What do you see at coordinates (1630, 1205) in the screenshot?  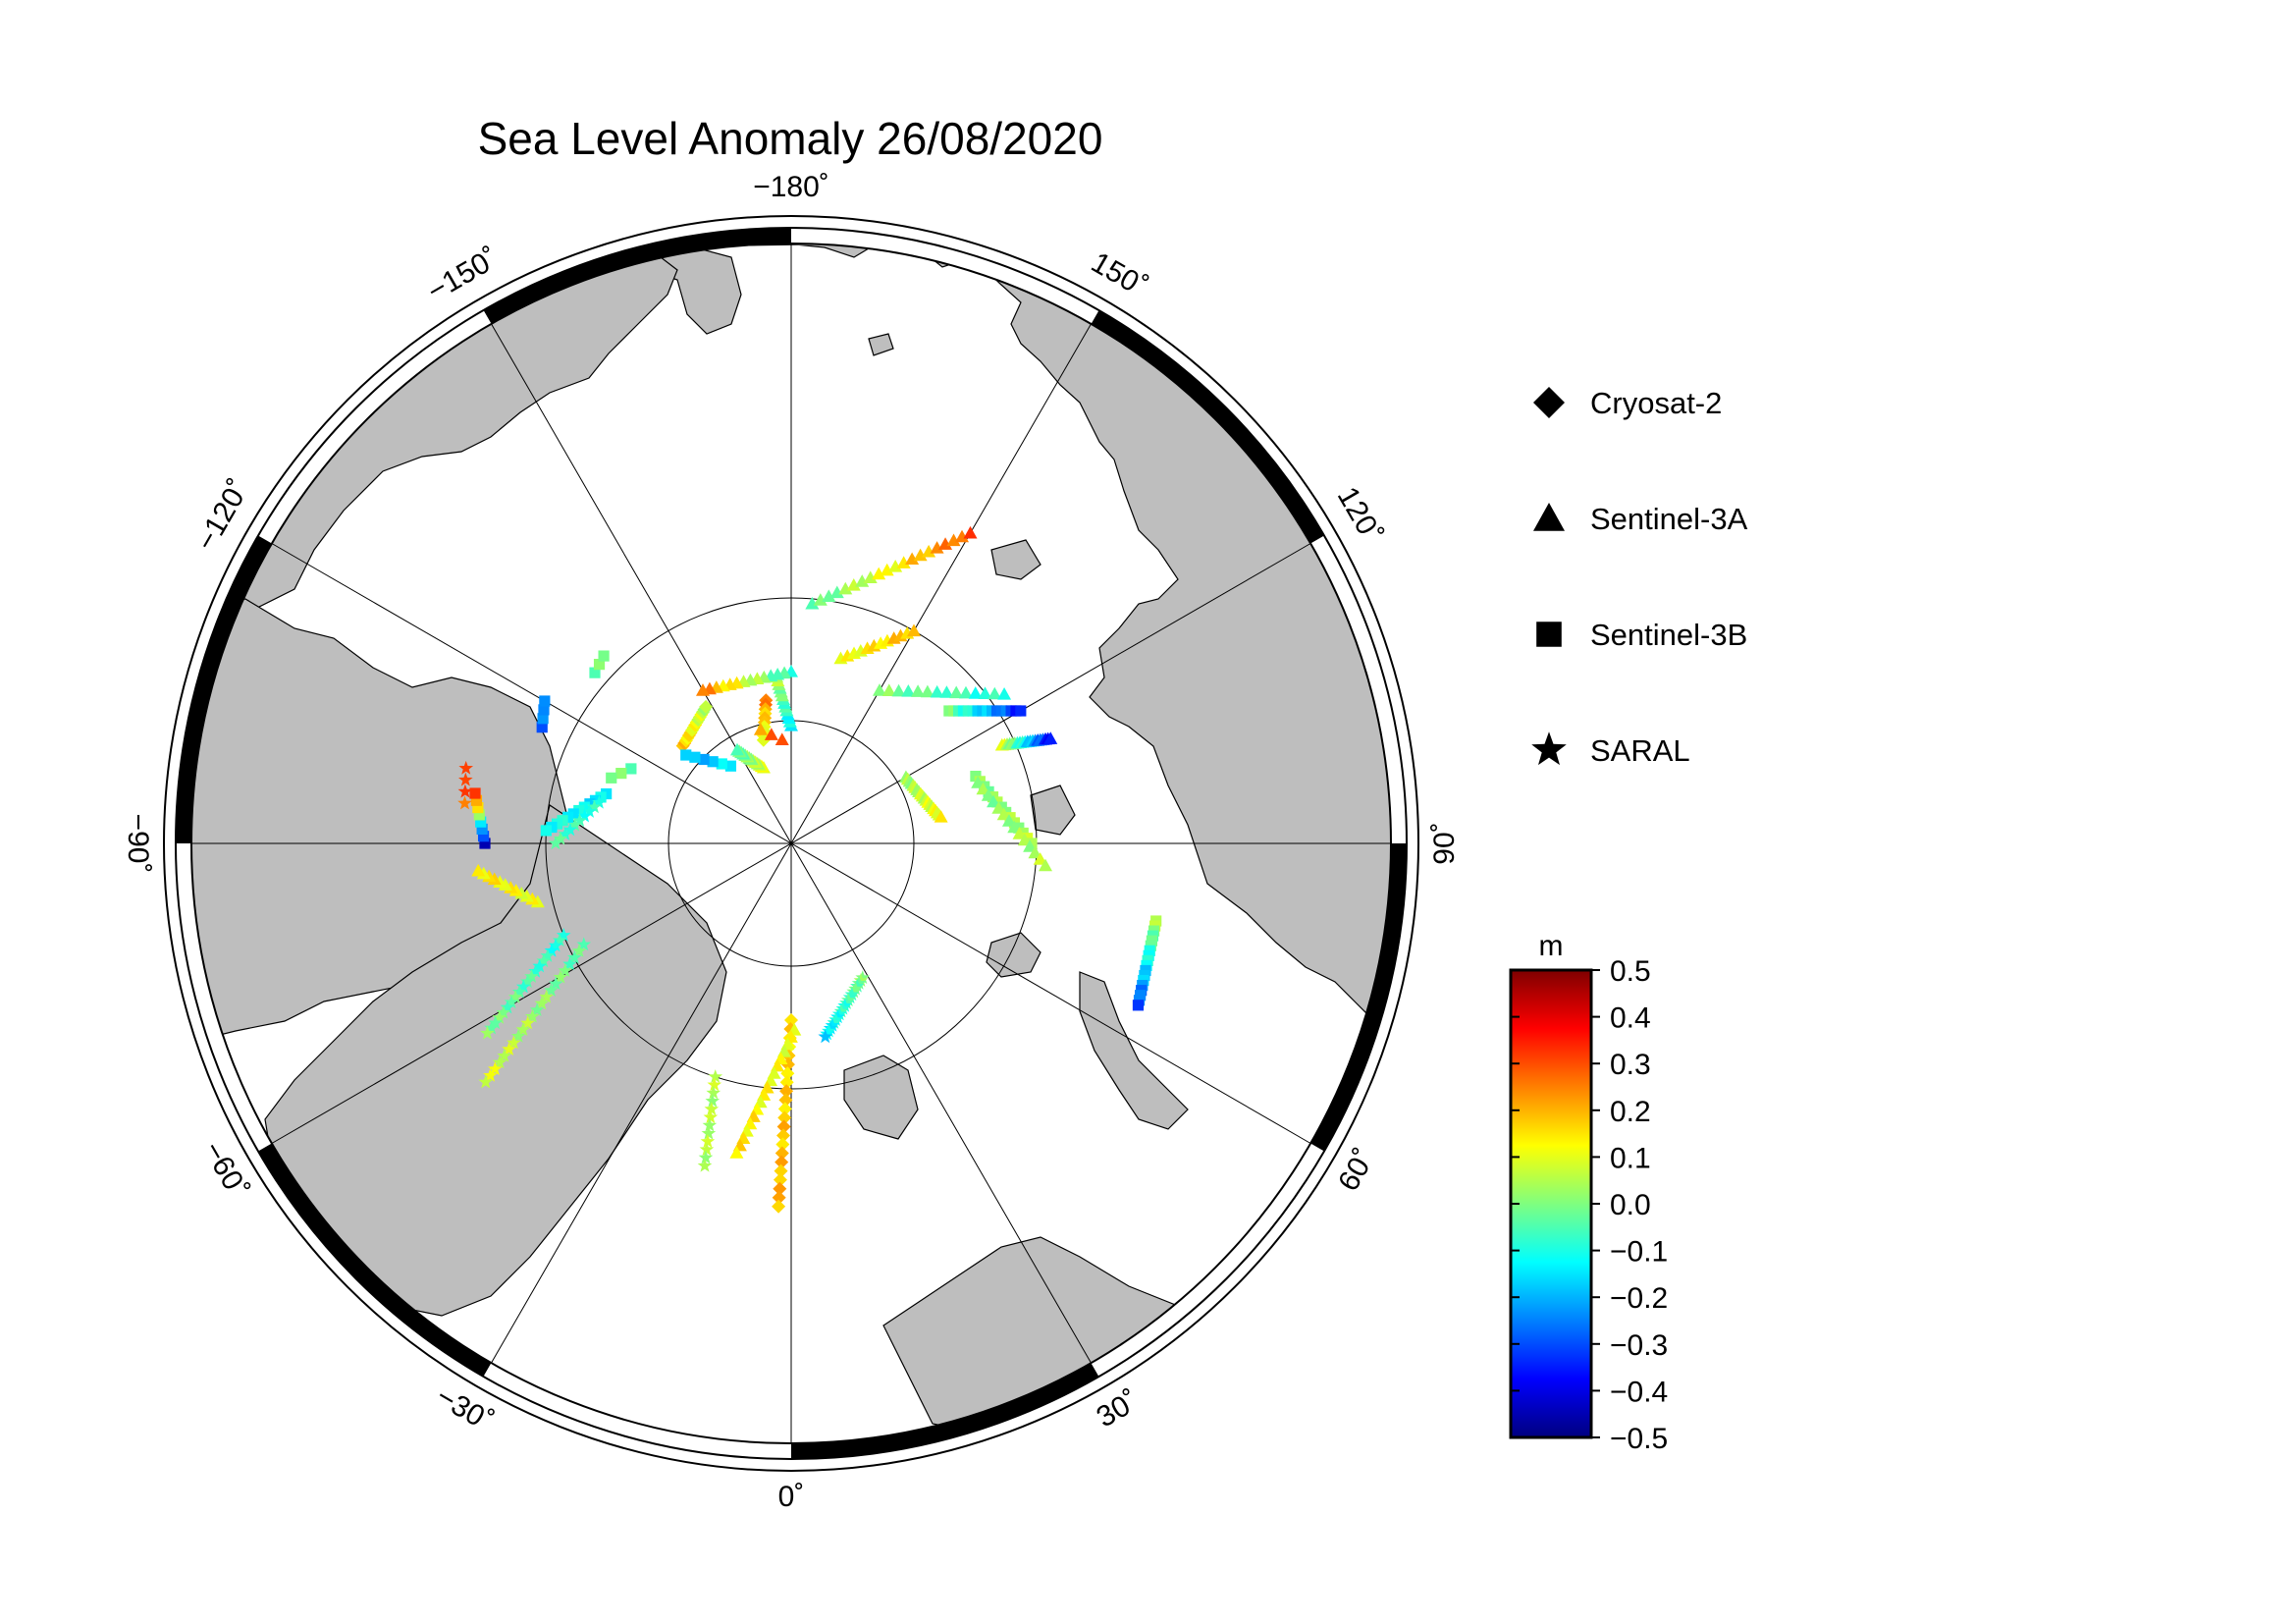 I see `colorbar-tick-label: 0.0` at bounding box center [1630, 1205].